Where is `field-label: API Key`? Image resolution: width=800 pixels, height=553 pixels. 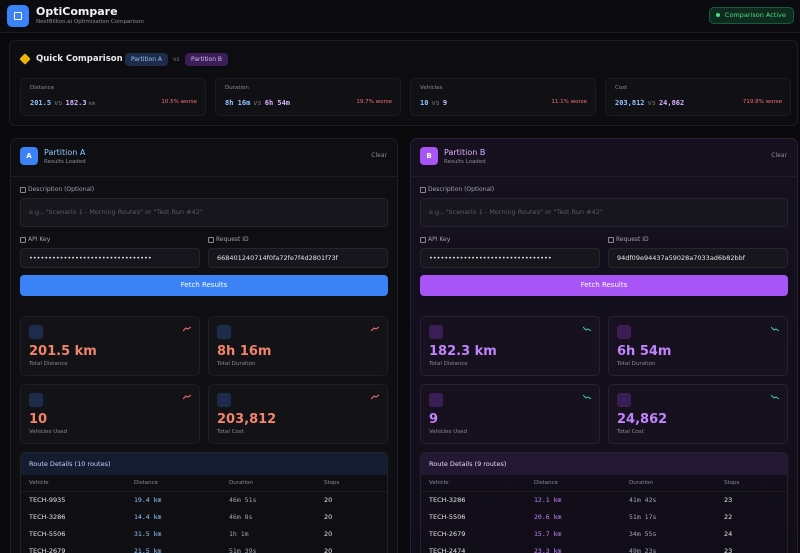 field-label: API Key is located at coordinates (110, 239).